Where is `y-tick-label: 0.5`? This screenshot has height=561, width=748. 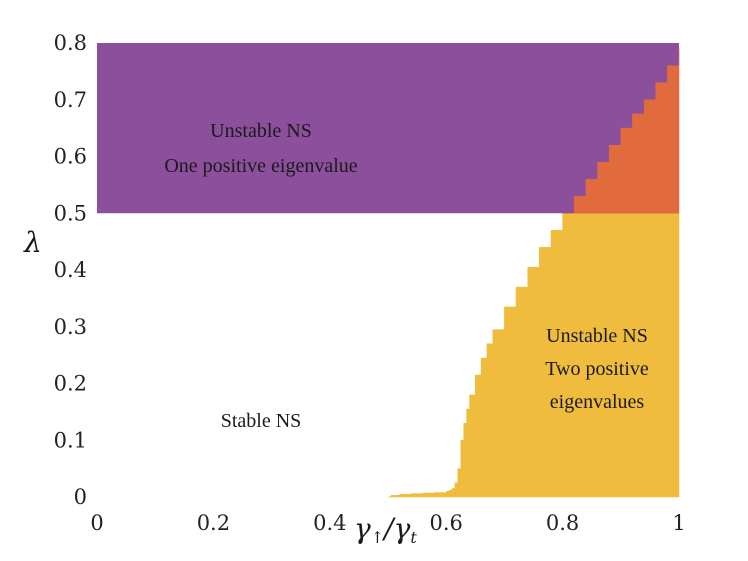 y-tick-label: 0.5 is located at coordinates (70, 213).